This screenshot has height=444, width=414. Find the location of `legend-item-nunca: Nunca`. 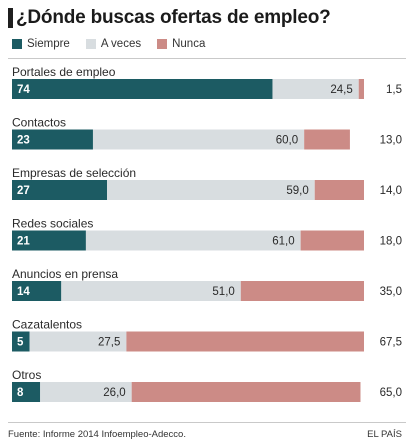

legend-item-nunca: Nunca is located at coordinates (181, 44).